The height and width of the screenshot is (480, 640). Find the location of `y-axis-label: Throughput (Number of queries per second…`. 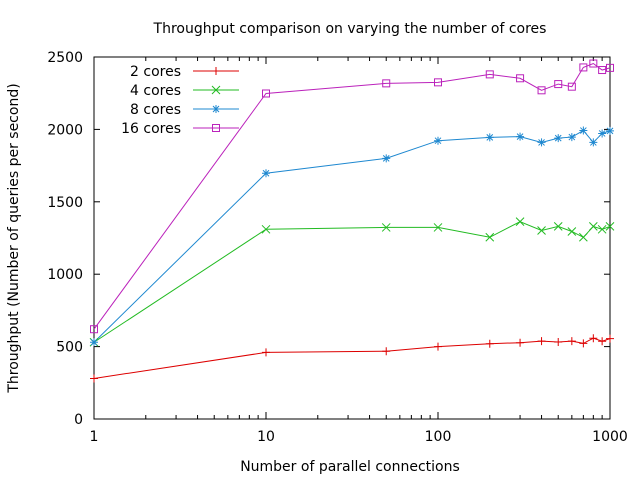

y-axis-label: Throughput (Number of queries per second… is located at coordinates (14, 238).